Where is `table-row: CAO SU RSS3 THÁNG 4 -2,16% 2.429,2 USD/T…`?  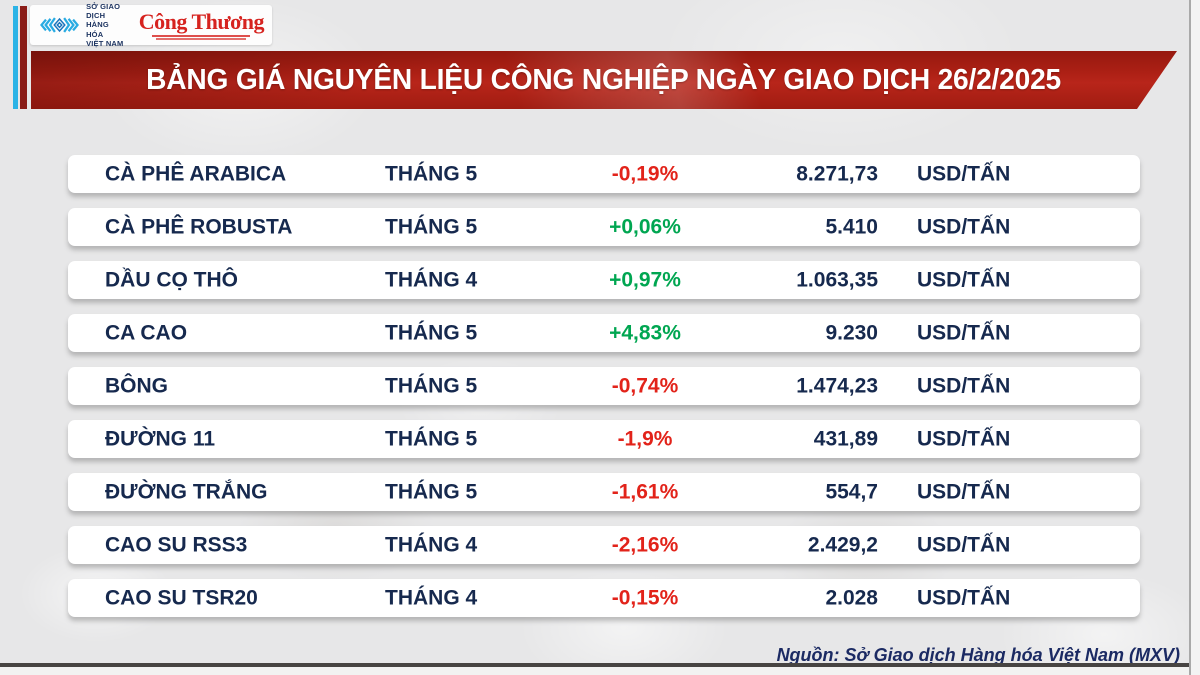
table-row: CAO SU RSS3 THÁNG 4 -2,16% 2.429,2 USD/T… is located at coordinates (604, 545).